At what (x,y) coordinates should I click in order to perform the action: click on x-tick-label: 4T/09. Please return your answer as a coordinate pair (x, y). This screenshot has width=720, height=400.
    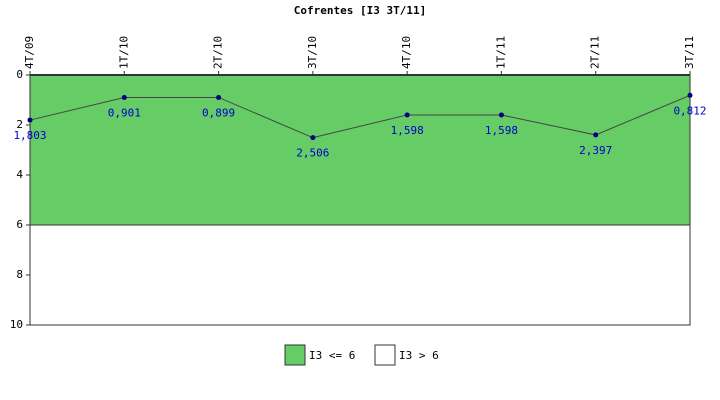
    Looking at the image, I should click on (29, 52).